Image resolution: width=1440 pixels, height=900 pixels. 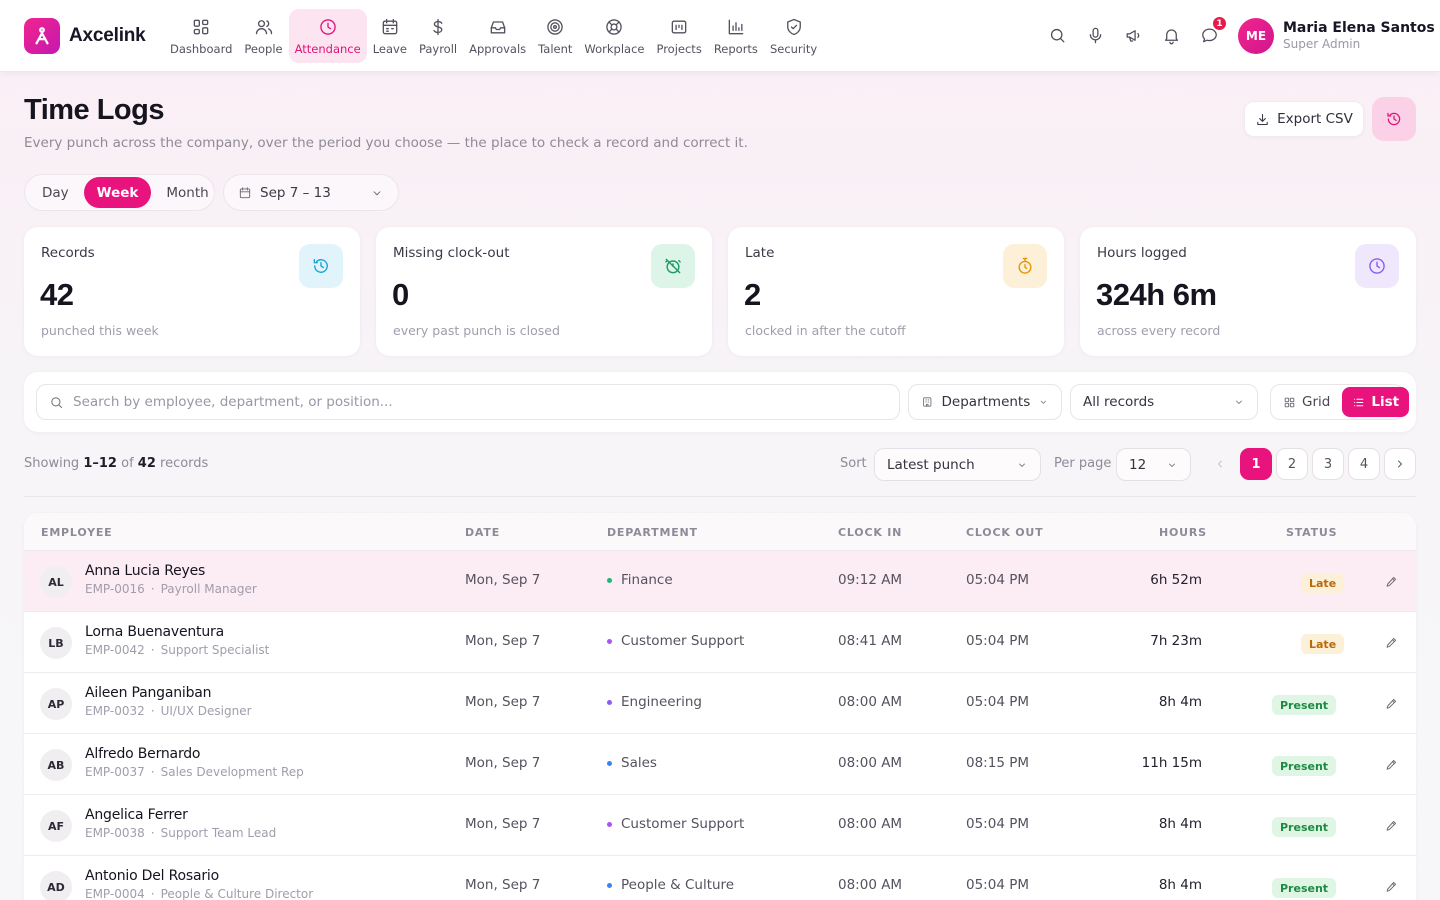 I want to click on announcements-button, so click(x=1133, y=35).